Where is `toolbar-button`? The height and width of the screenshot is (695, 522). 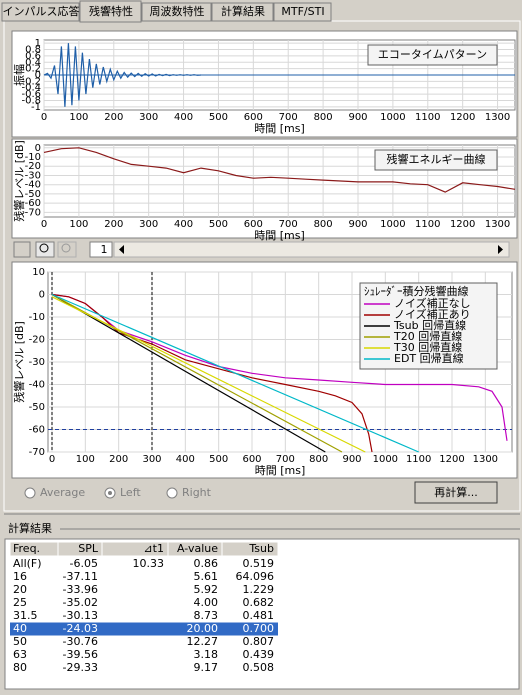
toolbar-button is located at coordinates (22, 249).